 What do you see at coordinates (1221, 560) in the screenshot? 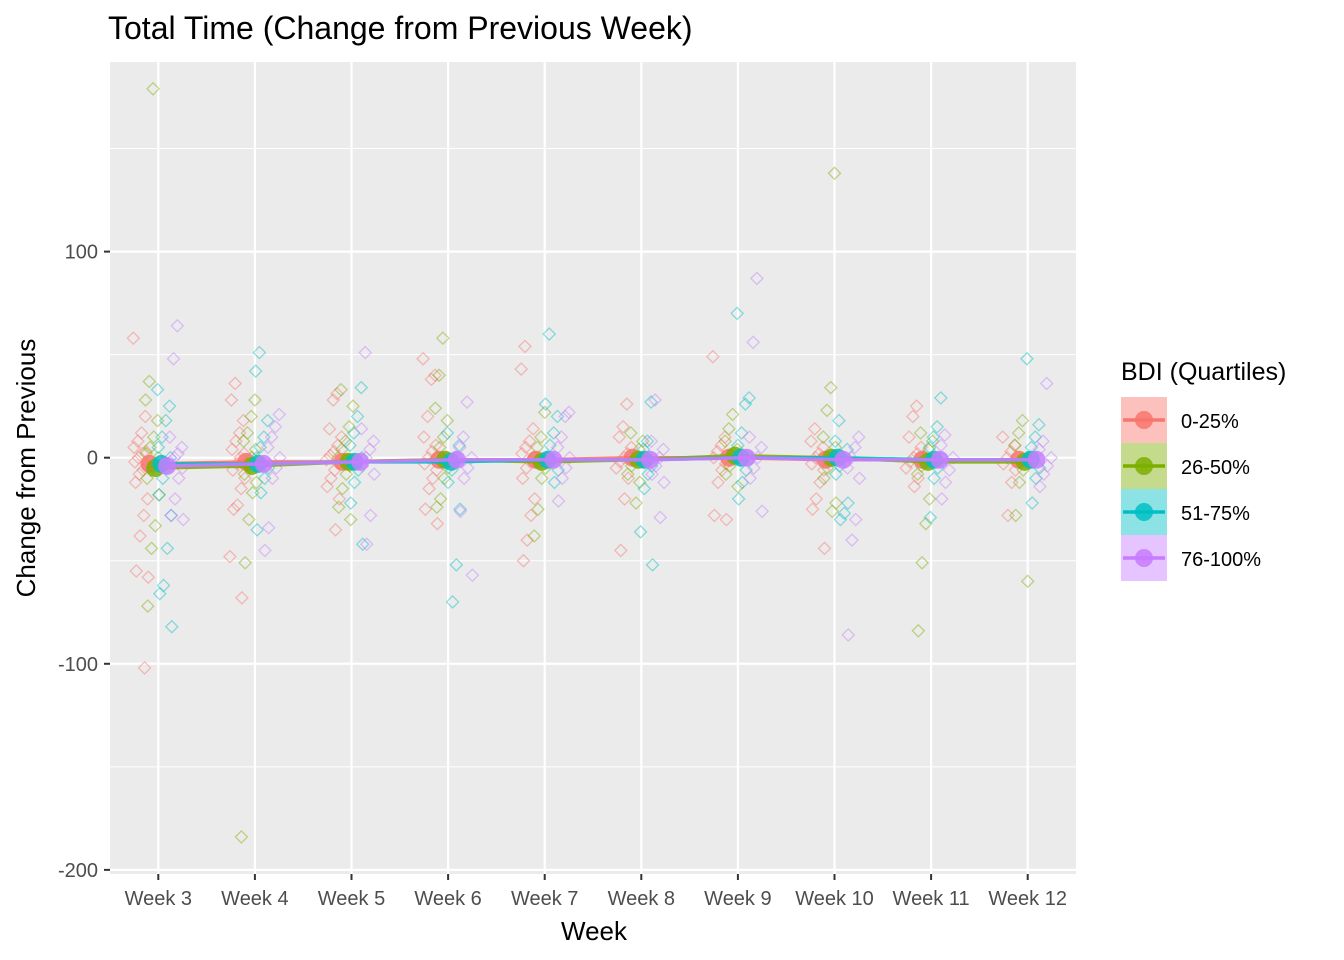
I see `legend-label: 76-100%` at bounding box center [1221, 560].